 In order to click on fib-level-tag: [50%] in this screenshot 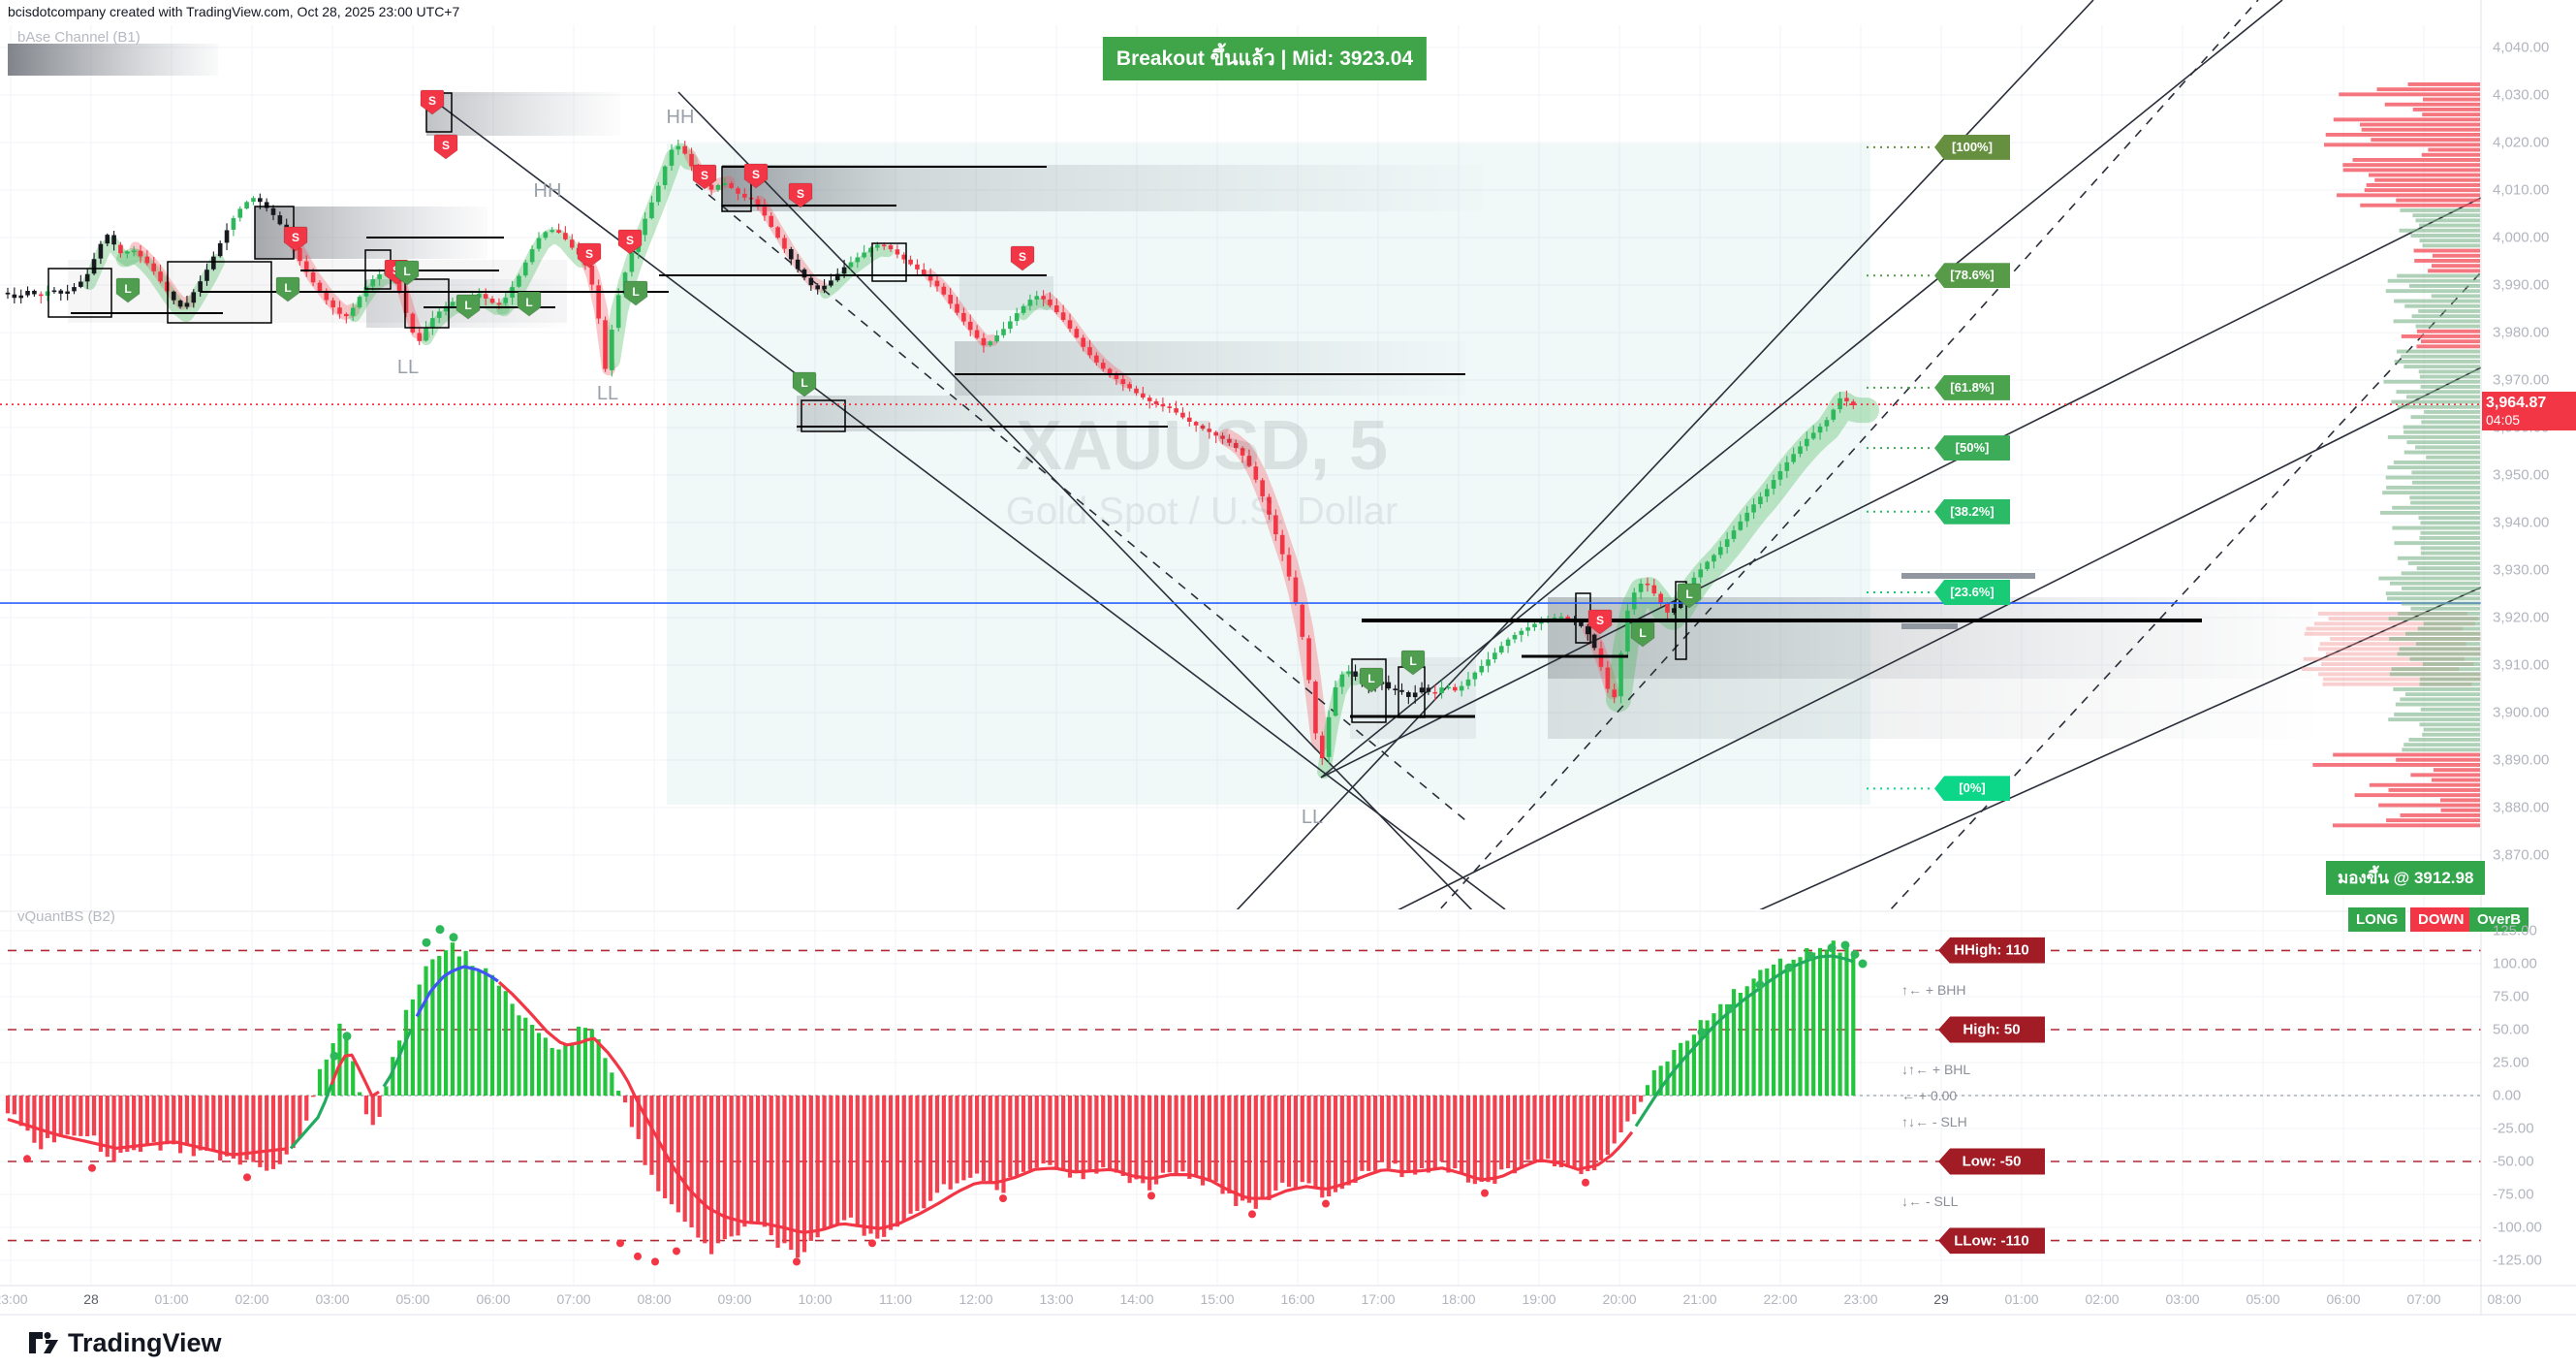, I will do `click(1972, 448)`.